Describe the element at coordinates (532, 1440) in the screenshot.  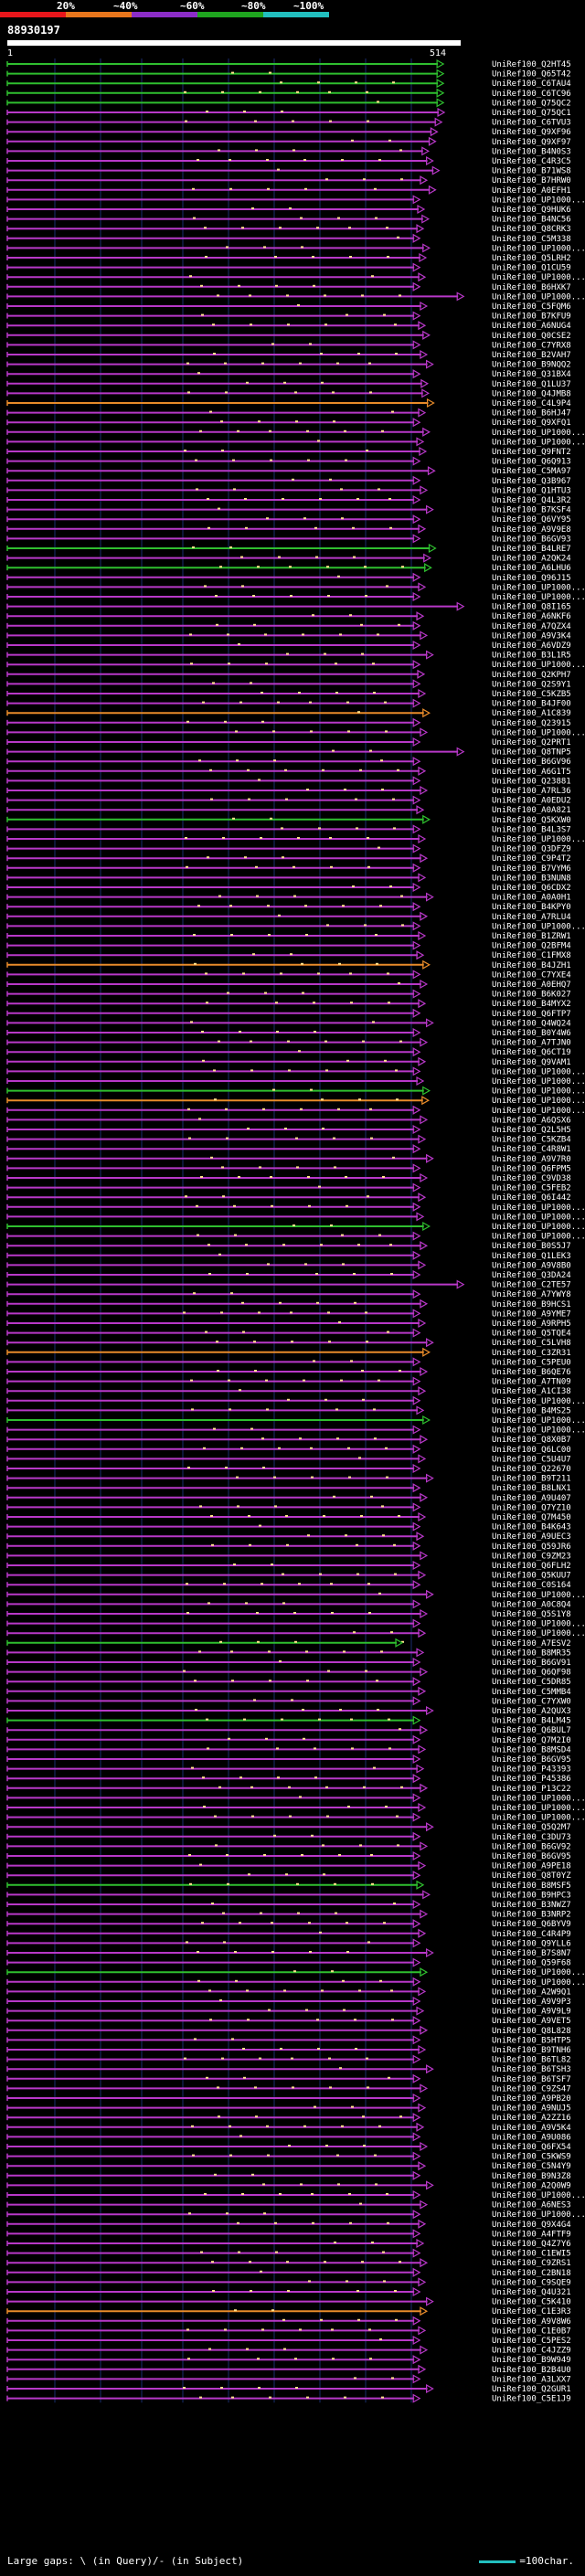
I see `hit-label: UniRef100_Q8X0B7` at that location.